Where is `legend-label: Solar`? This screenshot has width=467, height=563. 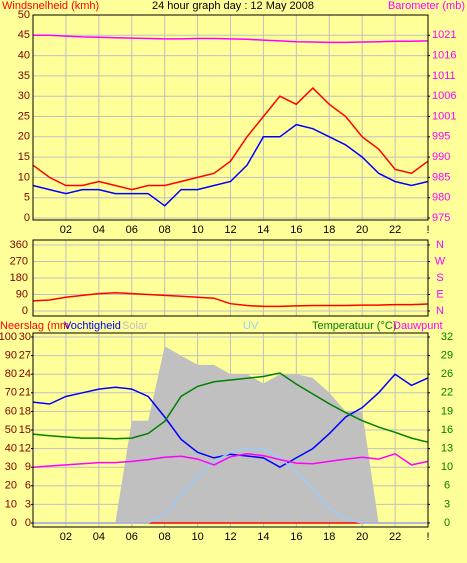 legend-label: Solar is located at coordinates (135, 326).